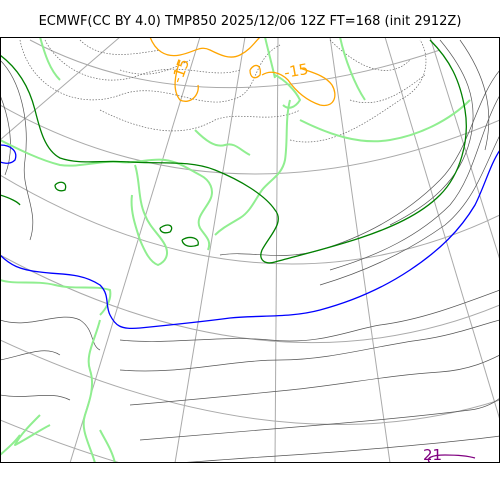 This screenshot has height=500, width=500. I want to click on coastline-hokkaido, so click(287, 91).